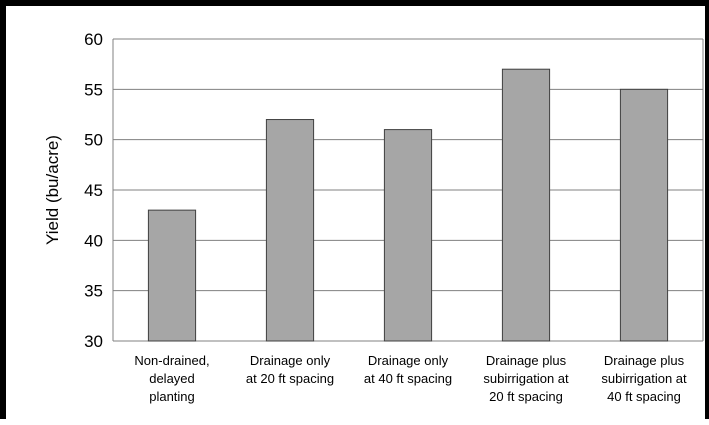 The image size is (709, 425). I want to click on category-label: Drainage only at 40 ft spacing, so click(408, 369).